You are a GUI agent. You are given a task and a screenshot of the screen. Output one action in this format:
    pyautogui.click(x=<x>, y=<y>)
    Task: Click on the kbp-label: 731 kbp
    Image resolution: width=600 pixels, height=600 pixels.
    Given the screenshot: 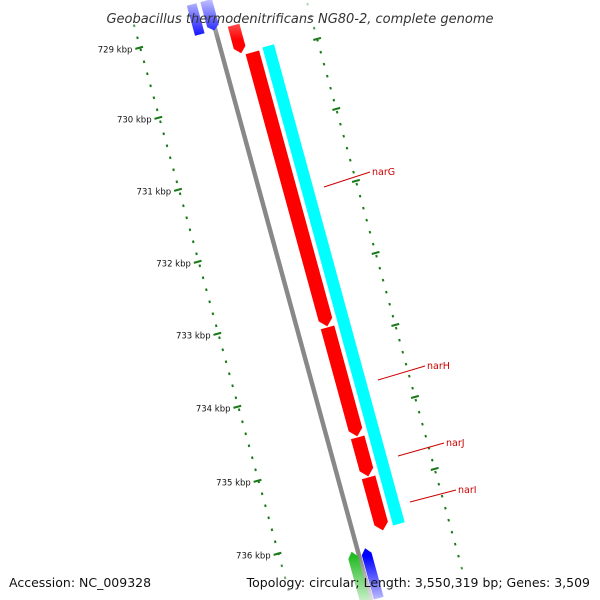 What is the action you would take?
    pyautogui.click(x=154, y=193)
    